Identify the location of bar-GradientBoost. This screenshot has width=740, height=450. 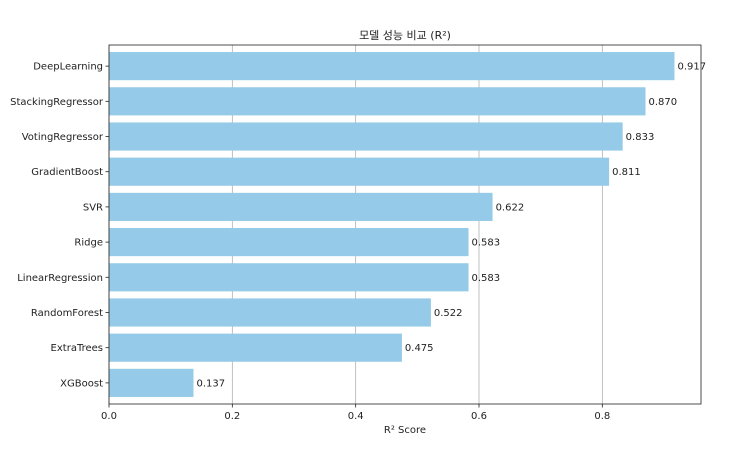
(359, 171).